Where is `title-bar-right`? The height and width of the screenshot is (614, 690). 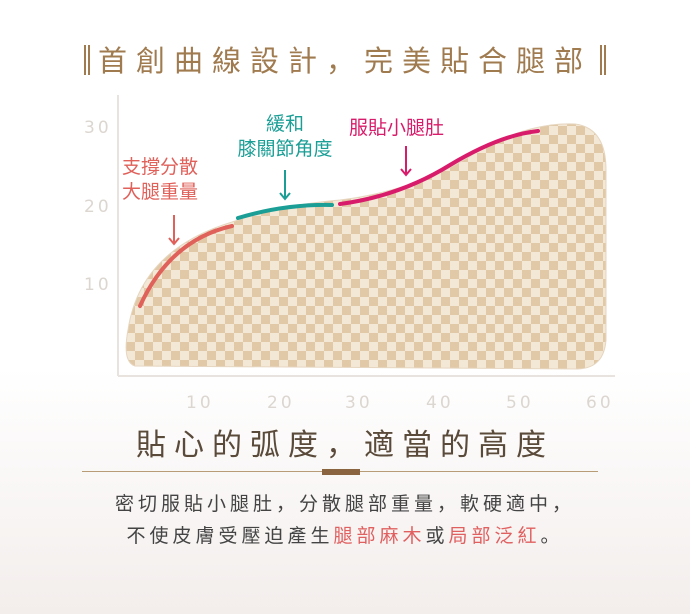
title-bar-right is located at coordinates (603, 60).